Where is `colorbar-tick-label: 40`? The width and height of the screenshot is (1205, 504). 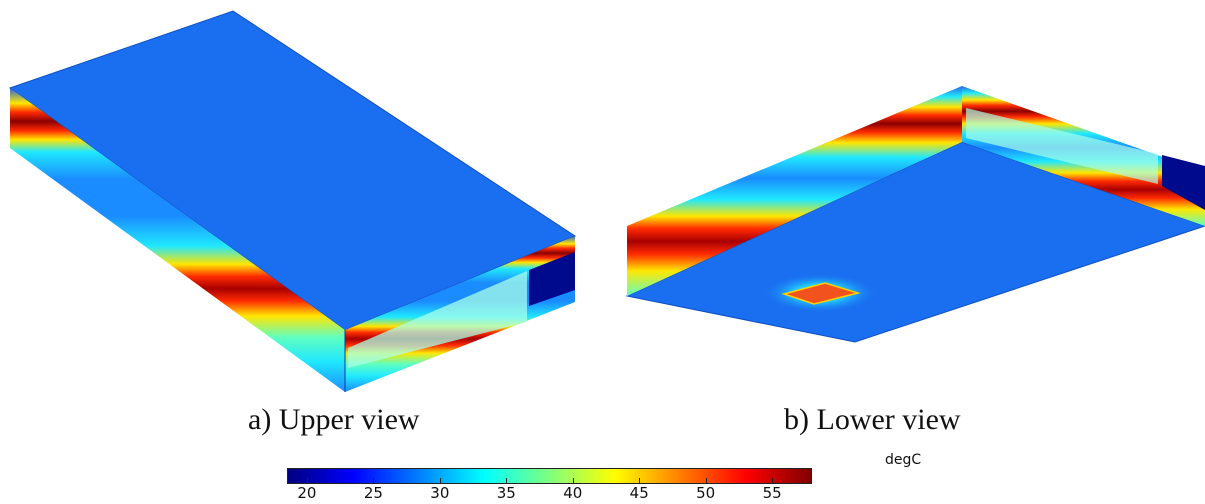
colorbar-tick-label: 40 is located at coordinates (573, 493).